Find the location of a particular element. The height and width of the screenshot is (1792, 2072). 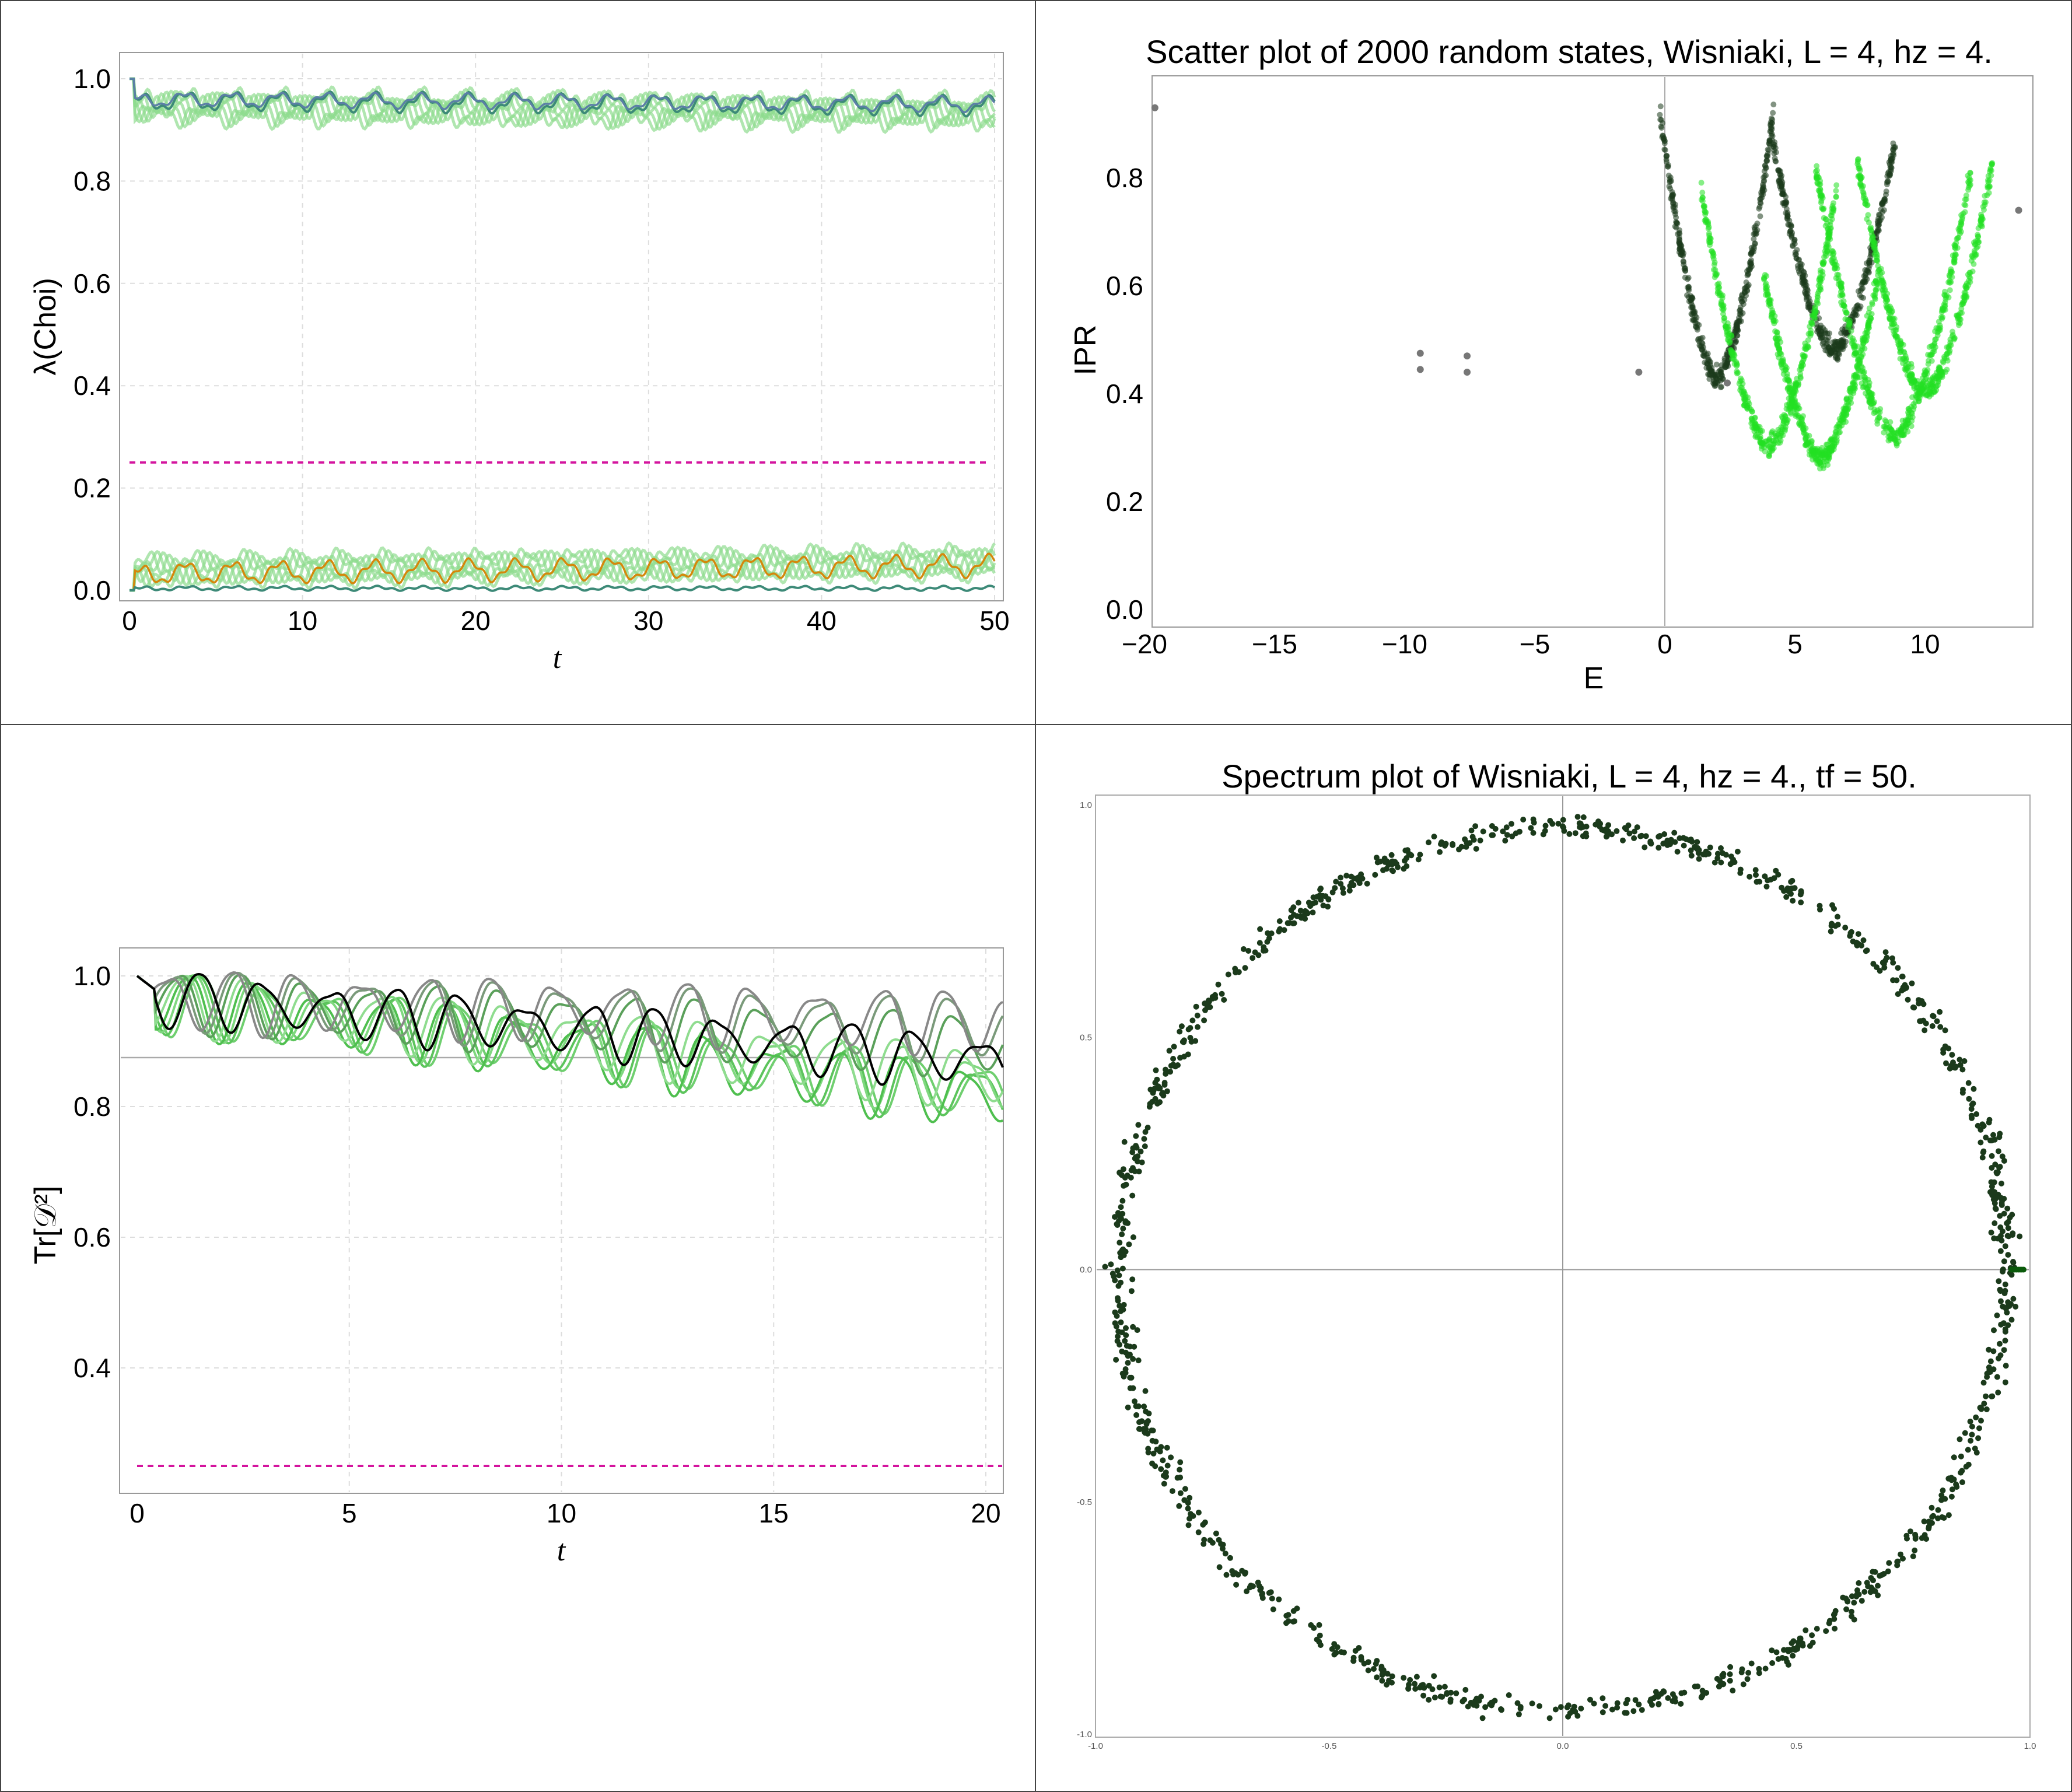

x-tick-labels: 0 5 10 15 20 is located at coordinates (565, 1513).